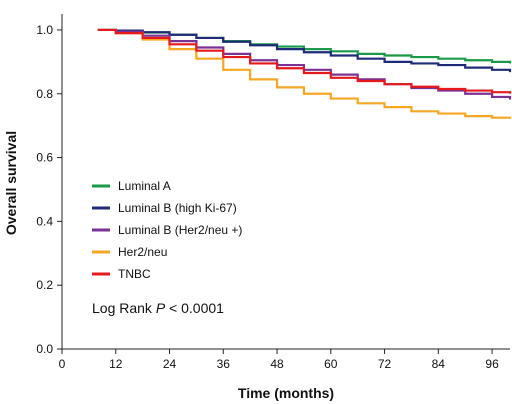 This screenshot has width=512, height=404. Describe the element at coordinates (116, 364) in the screenshot. I see `x-tick-label: 12` at that location.